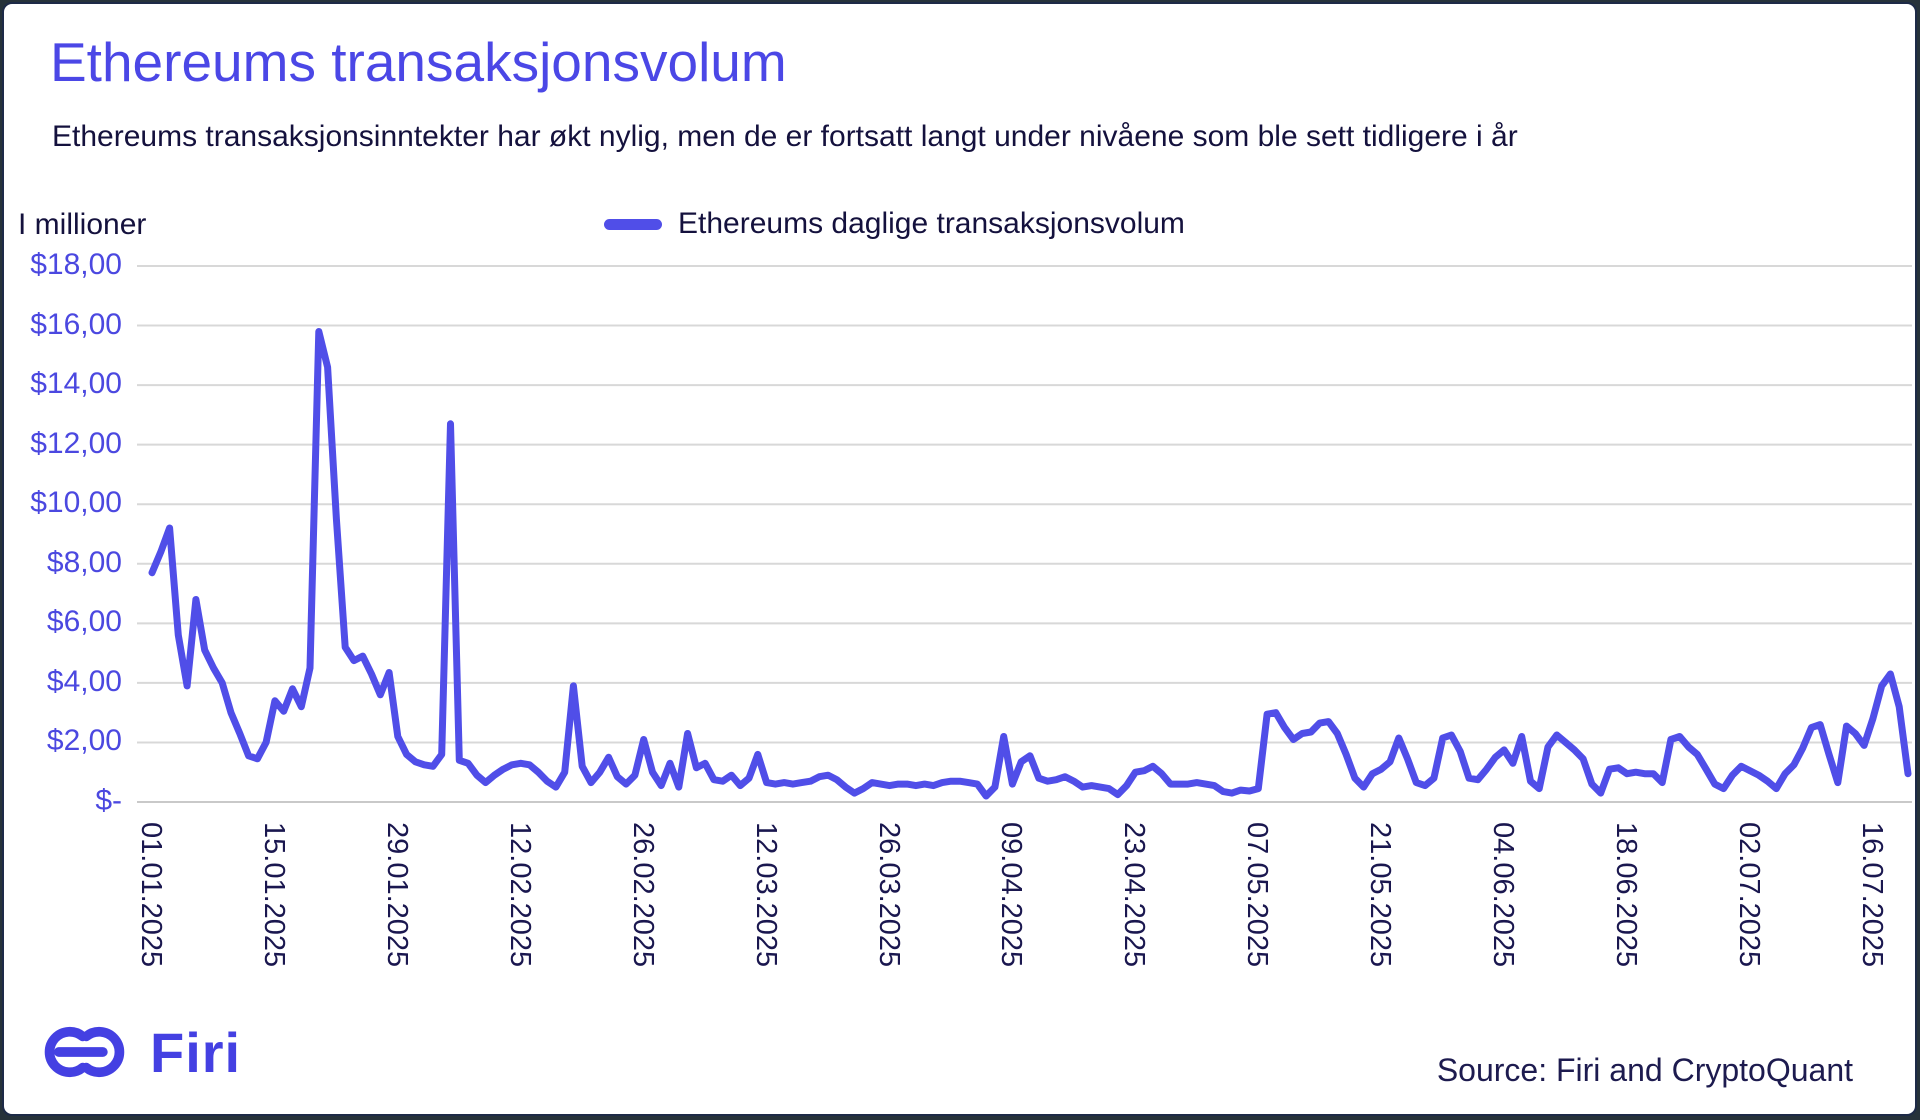 Image resolution: width=1920 pixels, height=1120 pixels. Describe the element at coordinates (108, 800) in the screenshot. I see `y-tick-label: $-` at that location.